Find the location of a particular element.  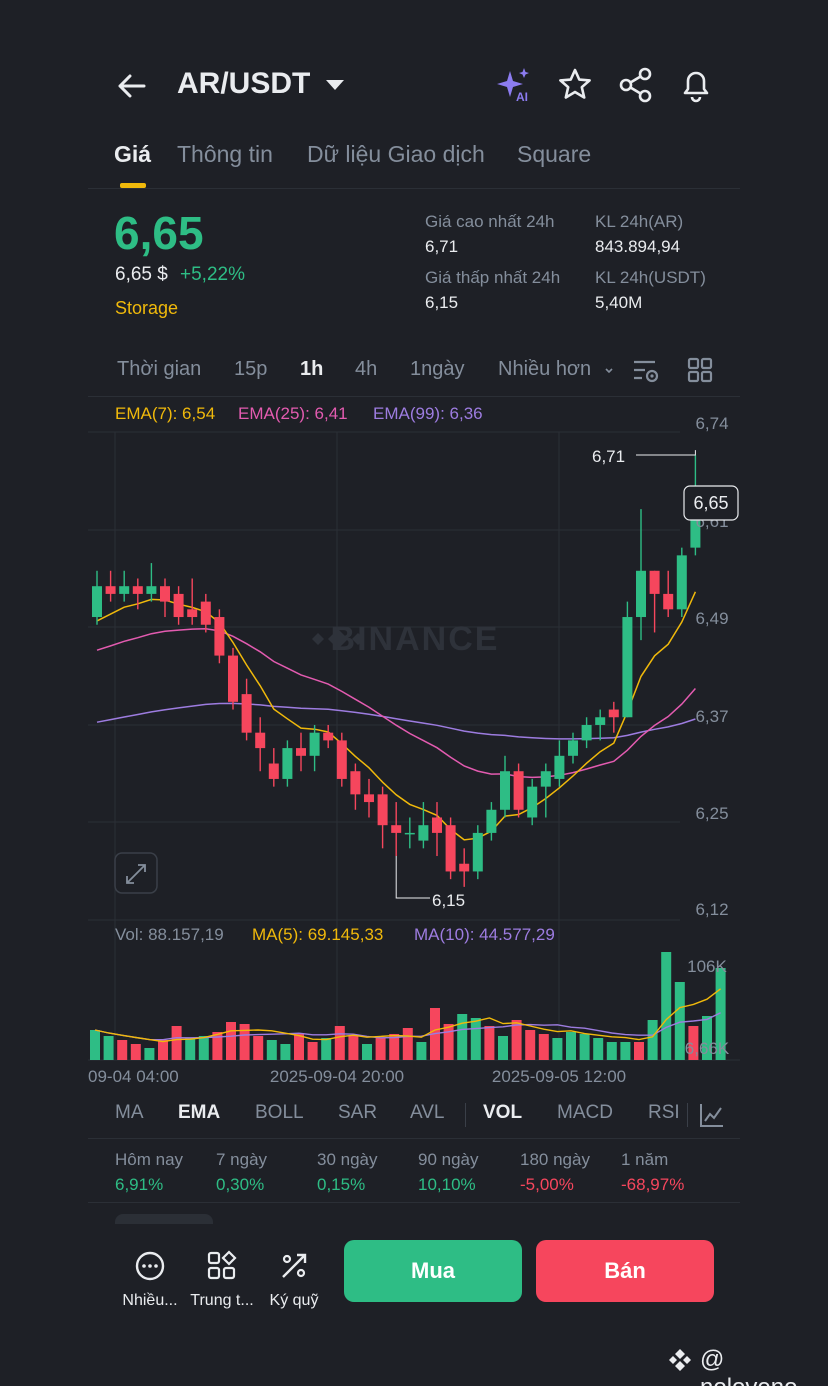

tf-1d: 1ngày is located at coordinates (437, 369).